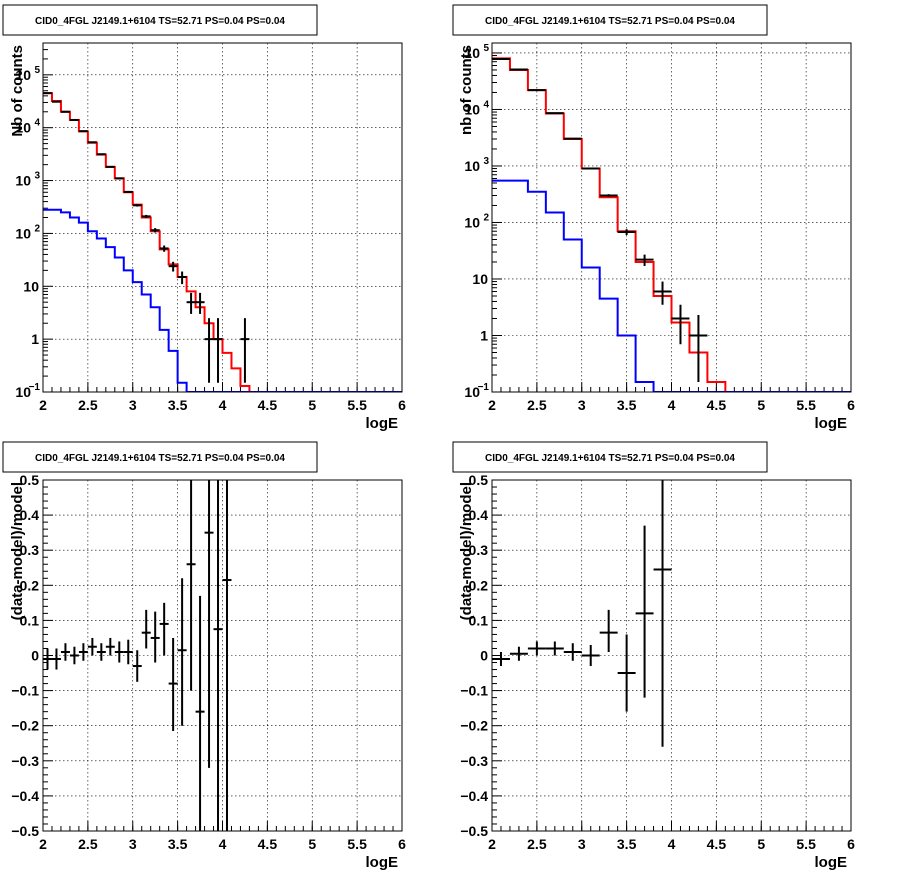  Describe the element at coordinates (474, 761) in the screenshot. I see `y-tick-label: −0.3` at that location.